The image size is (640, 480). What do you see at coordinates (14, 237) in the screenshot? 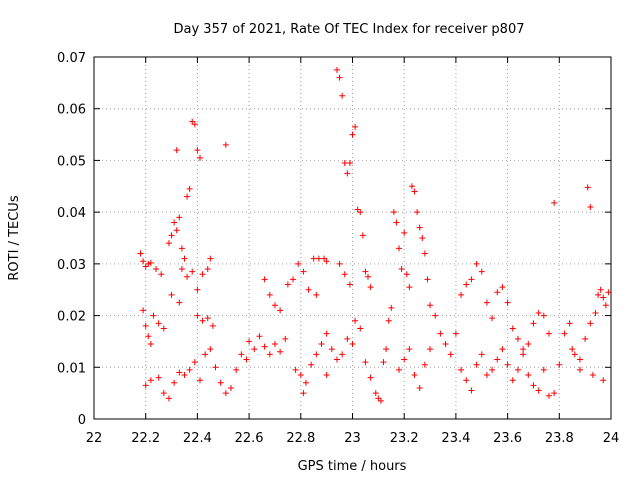
I see `y-axis-label: ROTI / TECUs` at bounding box center [14, 237].